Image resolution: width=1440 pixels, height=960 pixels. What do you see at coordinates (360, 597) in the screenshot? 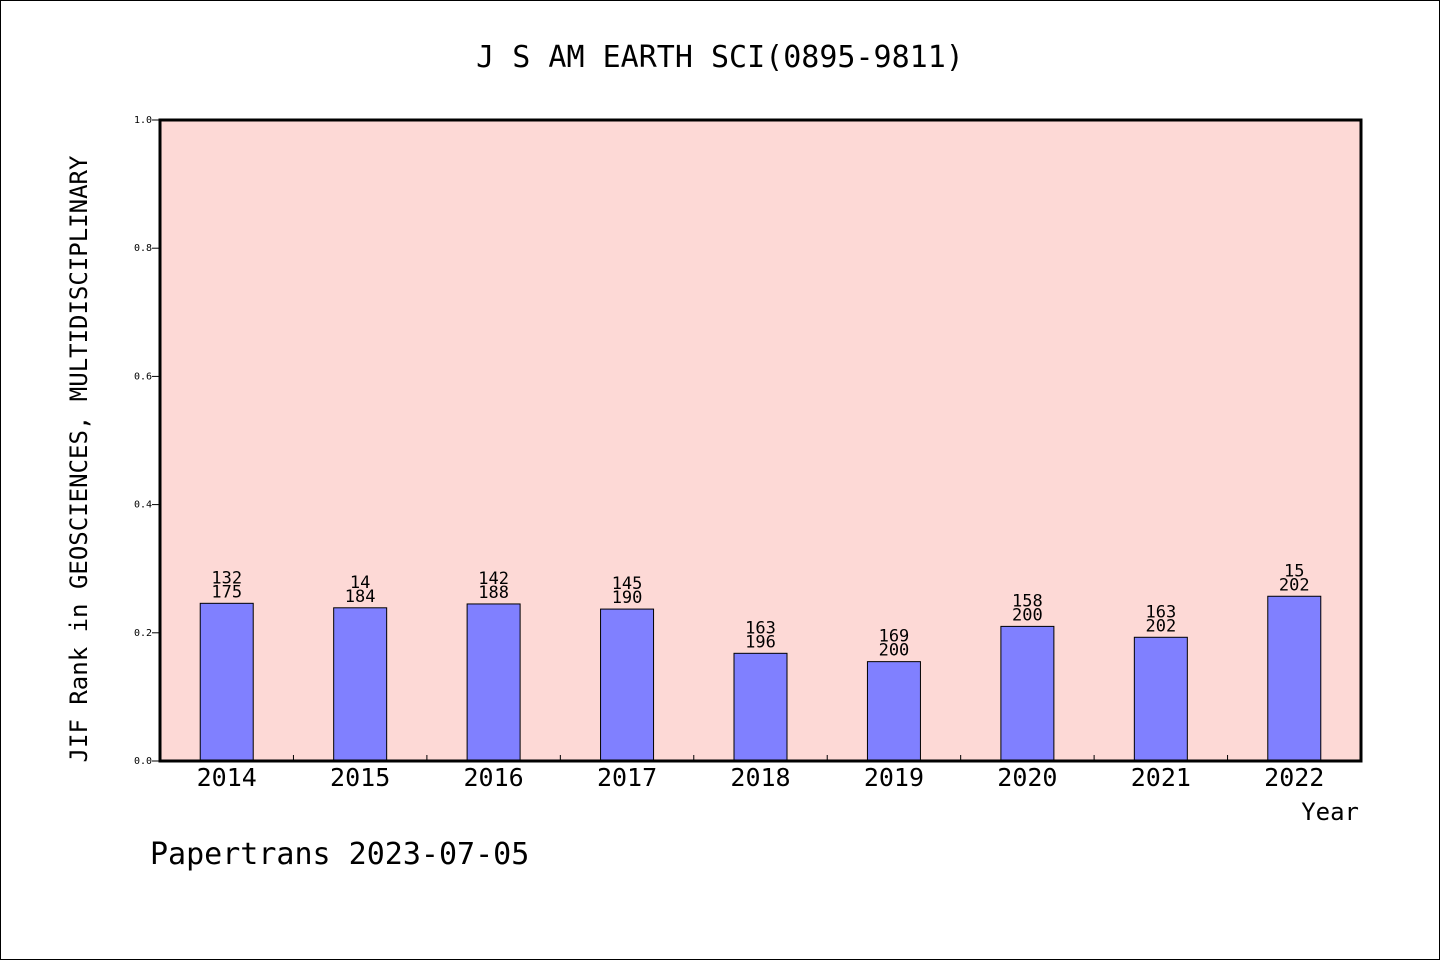
I see `bar-label-total: 184` at bounding box center [360, 597].